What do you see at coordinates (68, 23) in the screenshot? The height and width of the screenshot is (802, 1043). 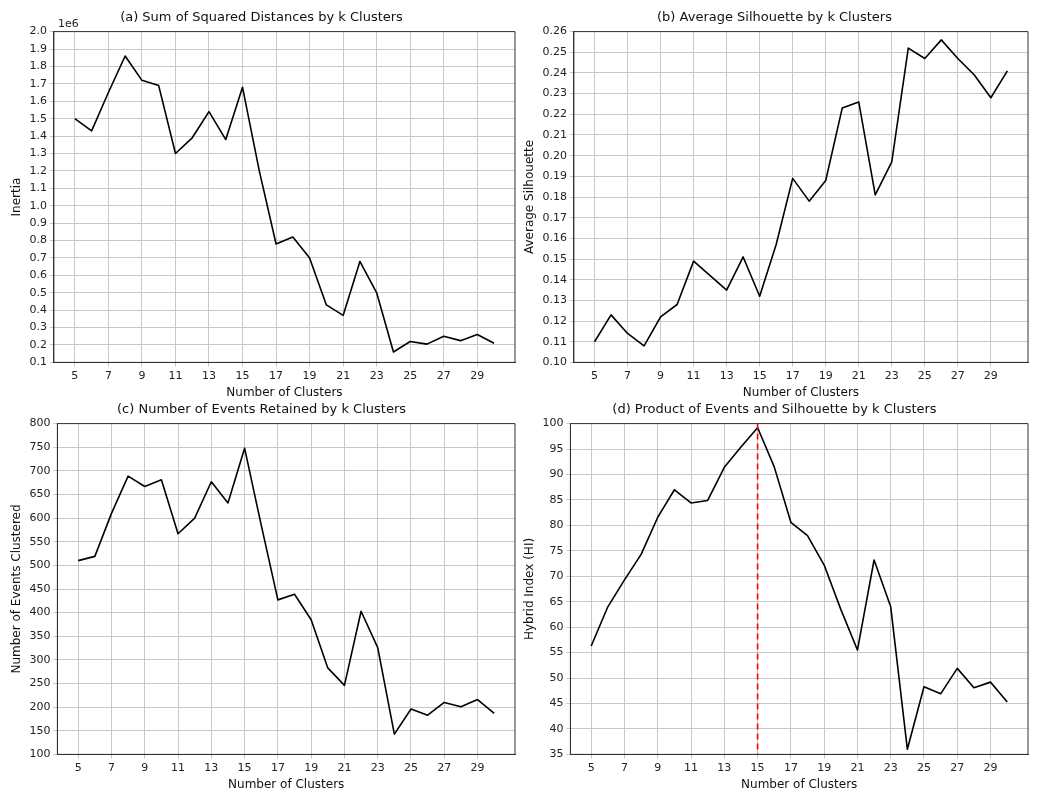 I see `text: 1e6` at bounding box center [68, 23].